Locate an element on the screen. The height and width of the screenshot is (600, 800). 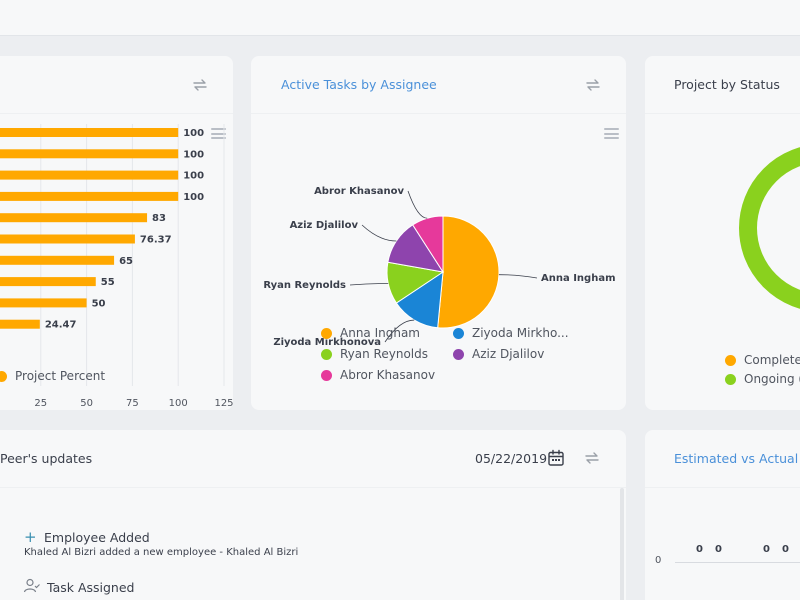
pie-slice-label: Ryan Reynolds is located at coordinates (304, 285).